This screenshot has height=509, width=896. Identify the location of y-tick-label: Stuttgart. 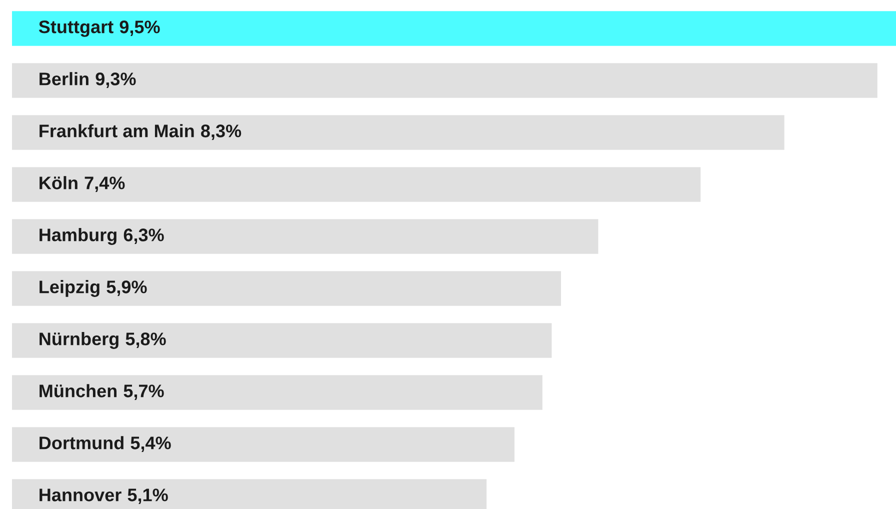
(76, 28).